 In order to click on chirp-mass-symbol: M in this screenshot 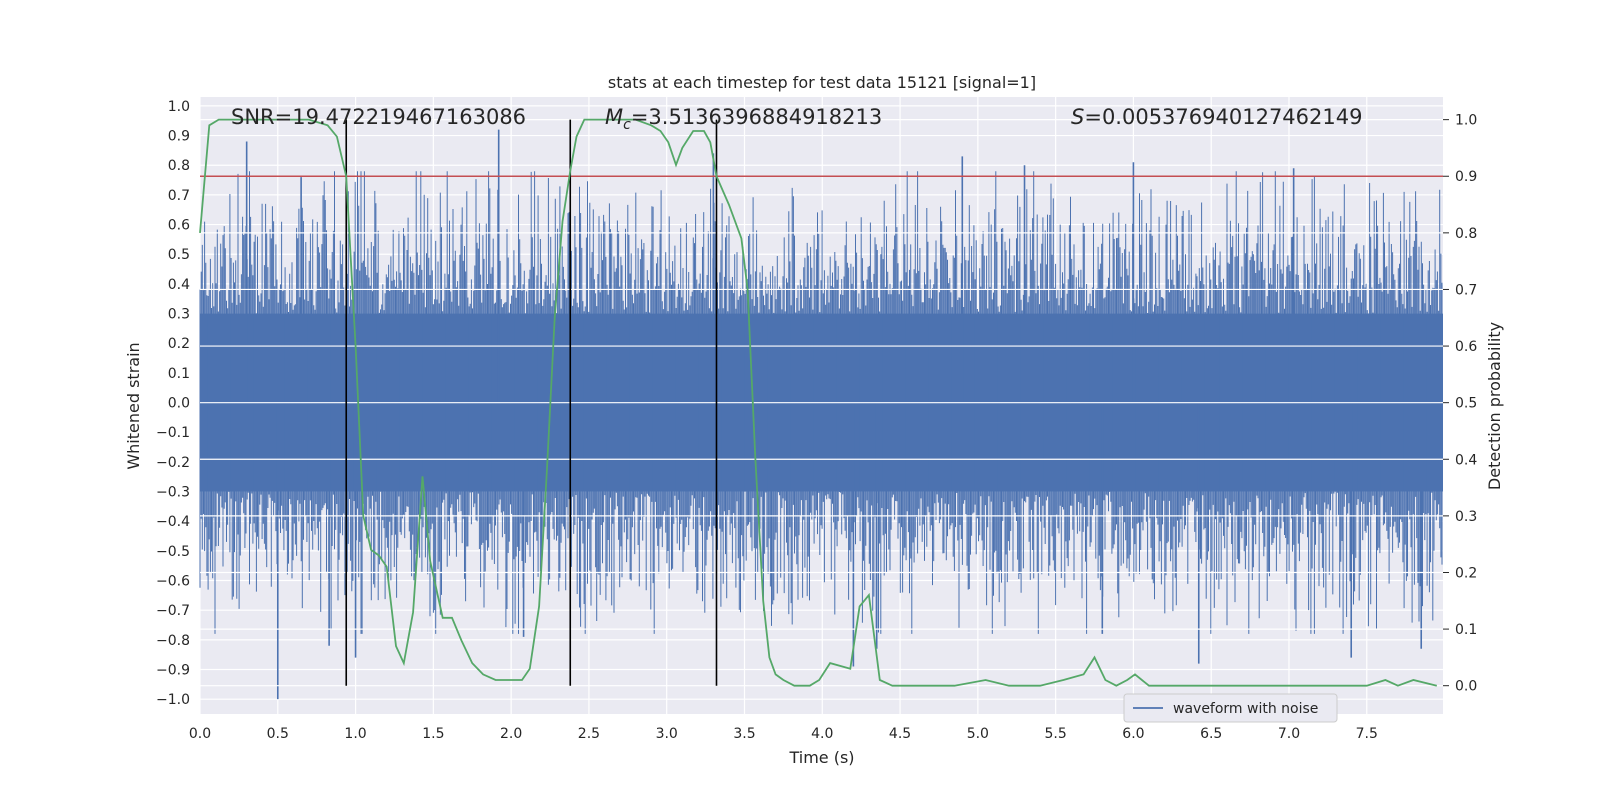, I will do `click(614, 117)`.